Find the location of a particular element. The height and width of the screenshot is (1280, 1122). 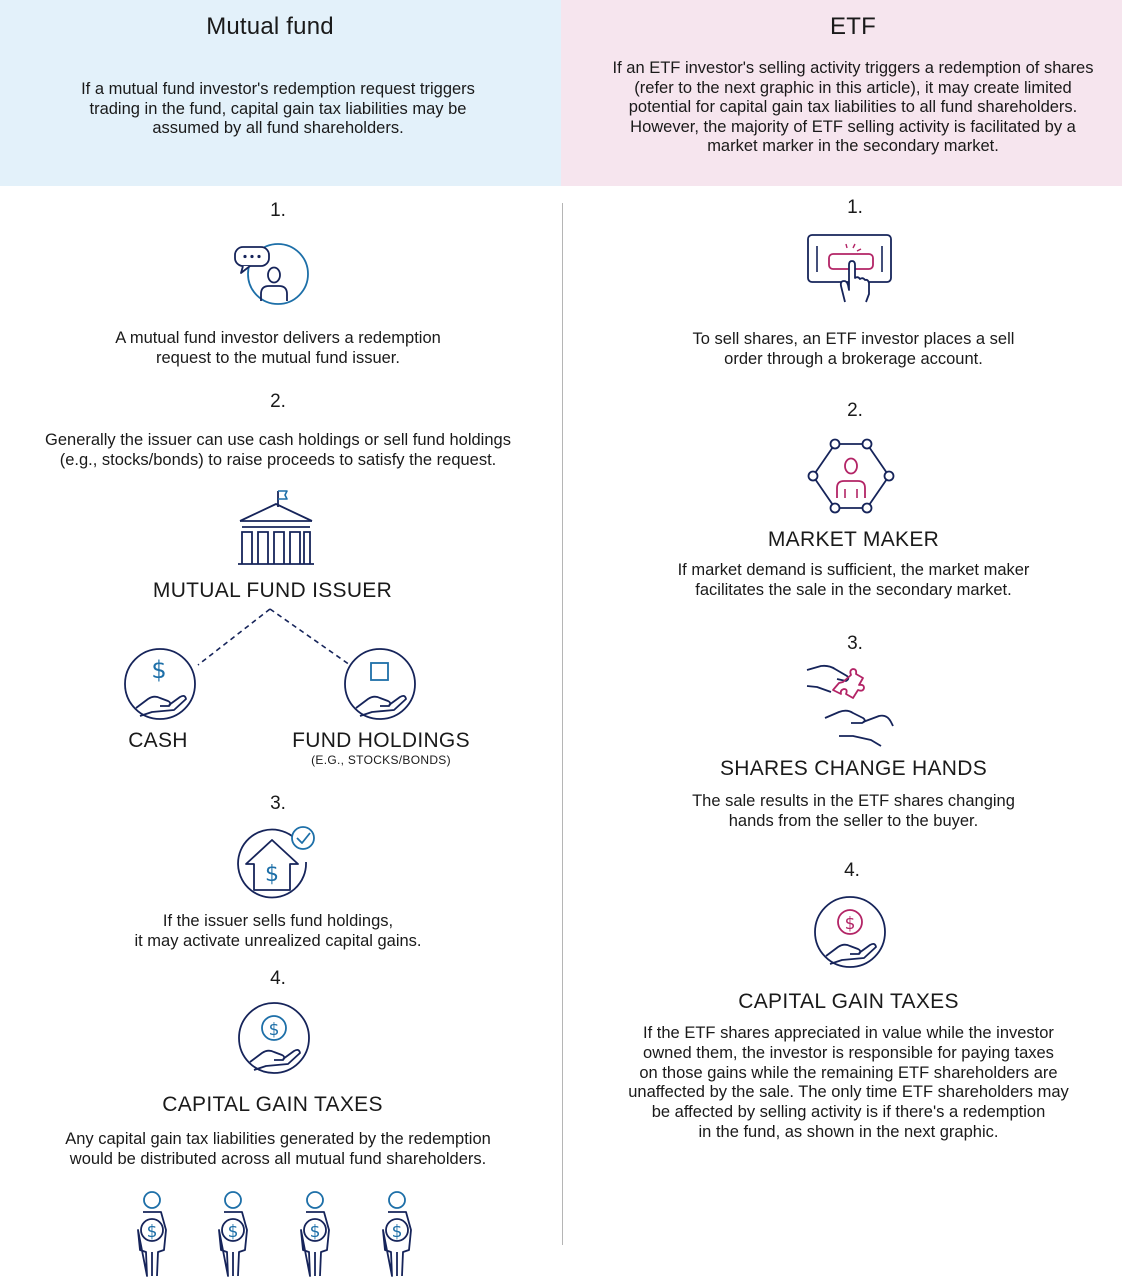

intro-line: assumed by all fund shareholders. is located at coordinates (278, 128).